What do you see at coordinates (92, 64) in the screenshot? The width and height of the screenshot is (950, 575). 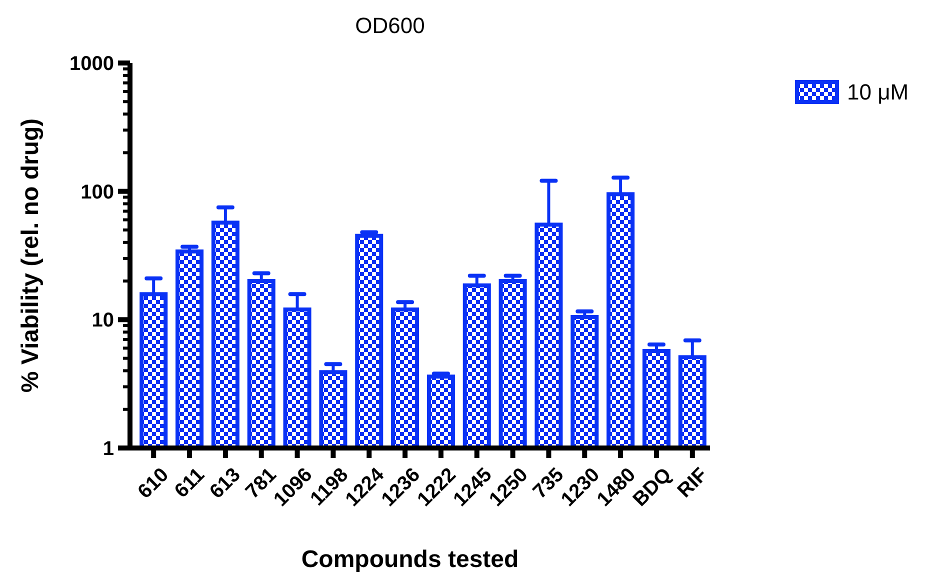 I see `y-tick-label: 1000` at bounding box center [92, 64].